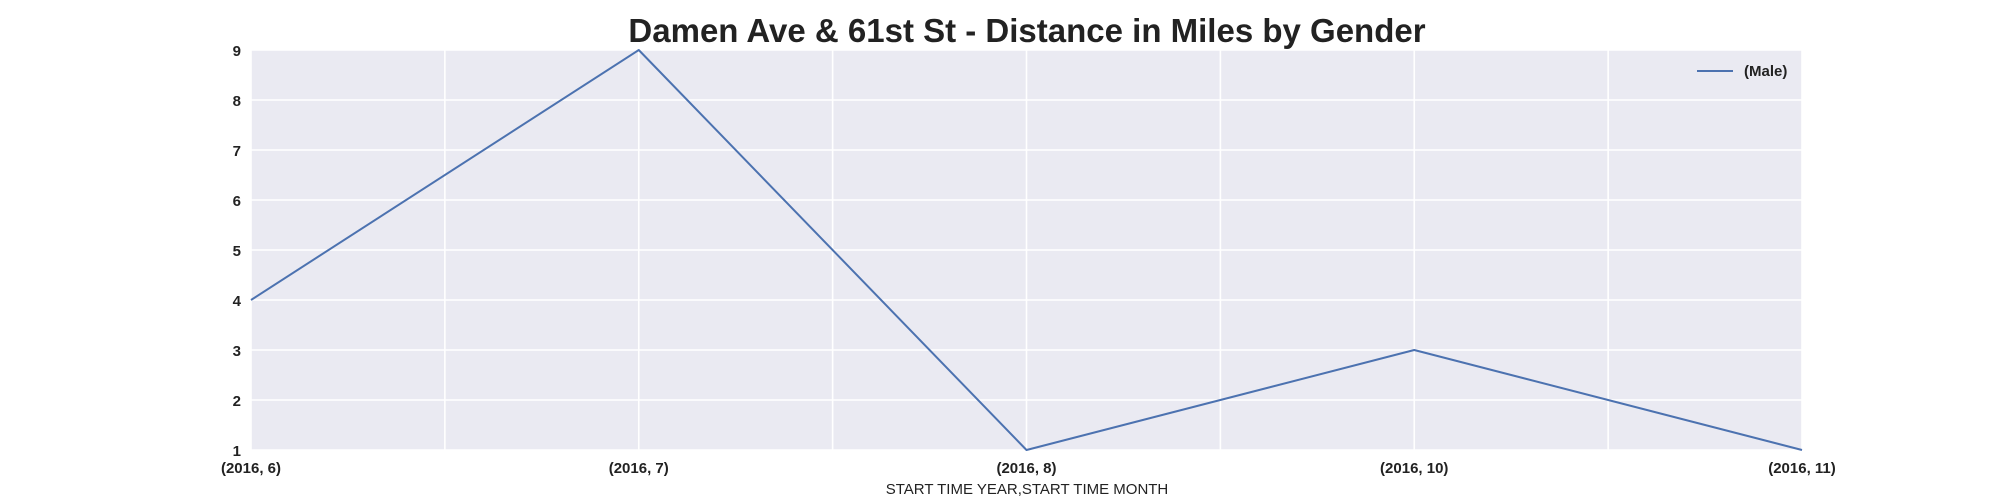 The width and height of the screenshot is (2000, 500). I want to click on y-tick-label: 4, so click(237, 301).